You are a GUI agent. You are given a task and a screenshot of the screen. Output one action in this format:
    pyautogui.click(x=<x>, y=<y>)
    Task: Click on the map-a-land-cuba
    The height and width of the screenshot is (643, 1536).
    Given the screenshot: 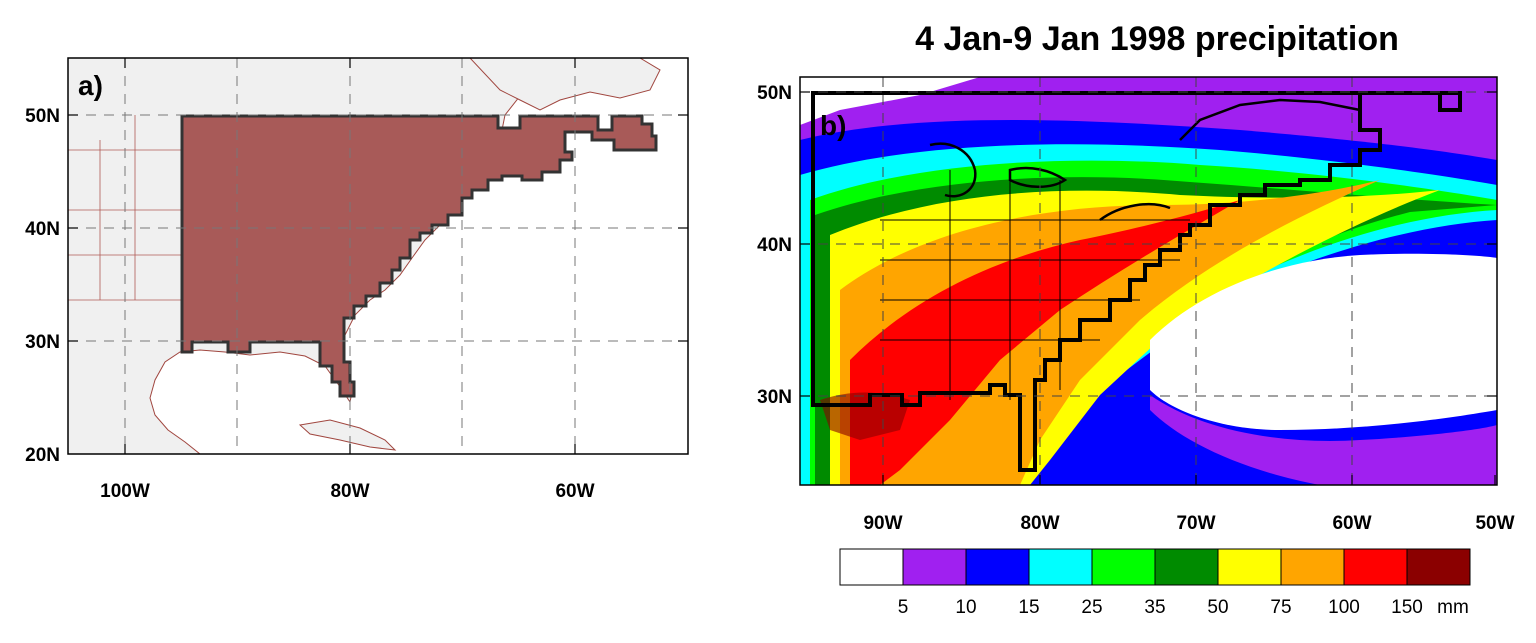 What is the action you would take?
    pyautogui.click(x=347, y=435)
    